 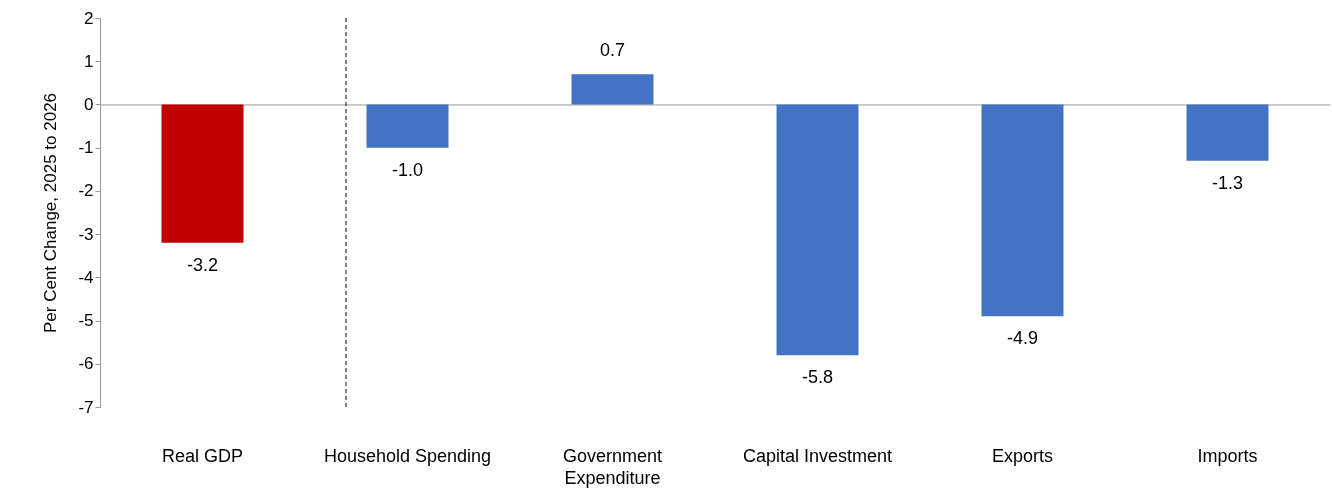 I want to click on y-axis-title: Per Cent Change, 2025 to 2026, so click(x=51, y=213).